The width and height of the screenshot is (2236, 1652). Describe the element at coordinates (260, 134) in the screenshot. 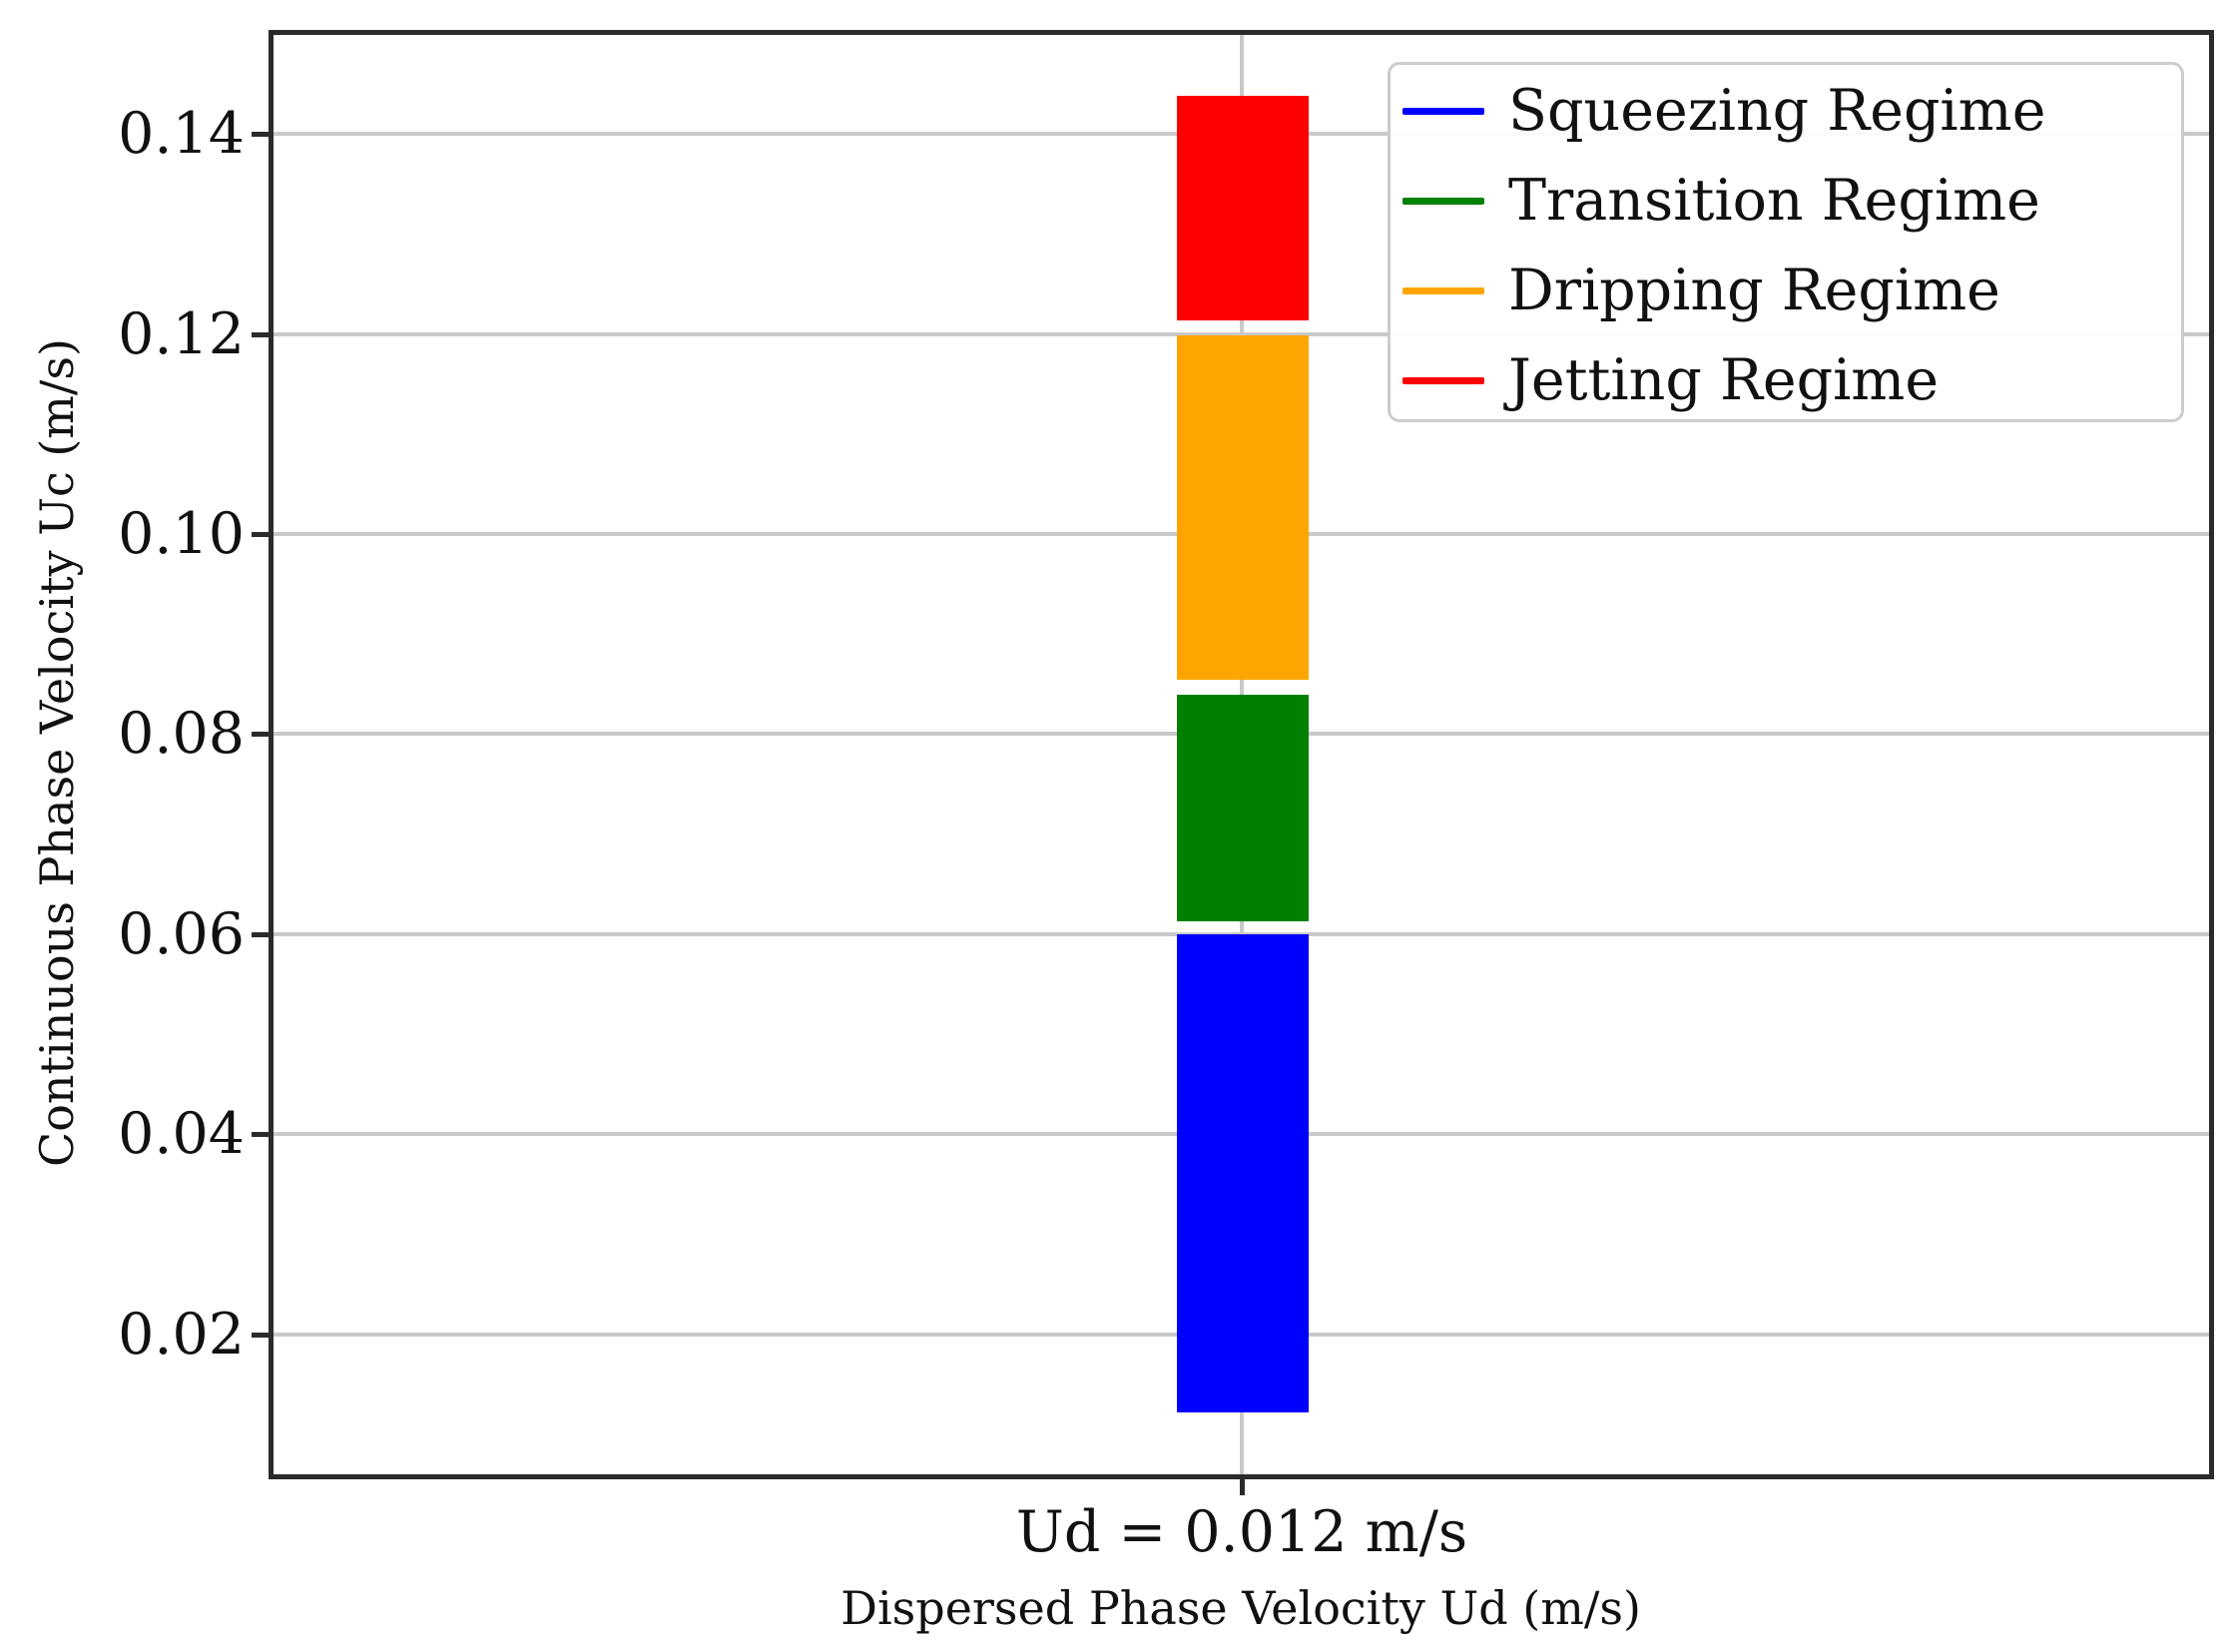

I see `ytick-0.14` at that location.